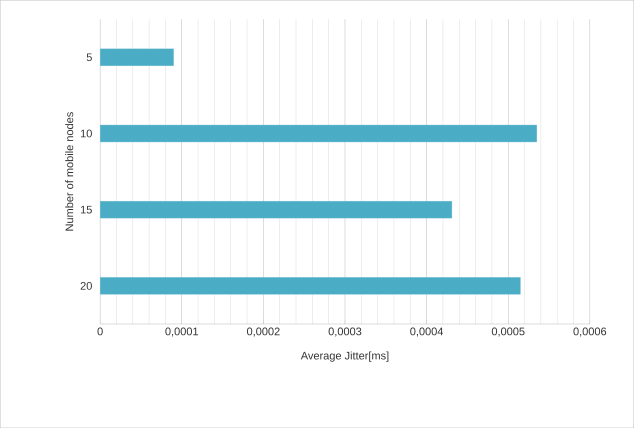  I want to click on x-tick-label: 0,0002, so click(263, 332).